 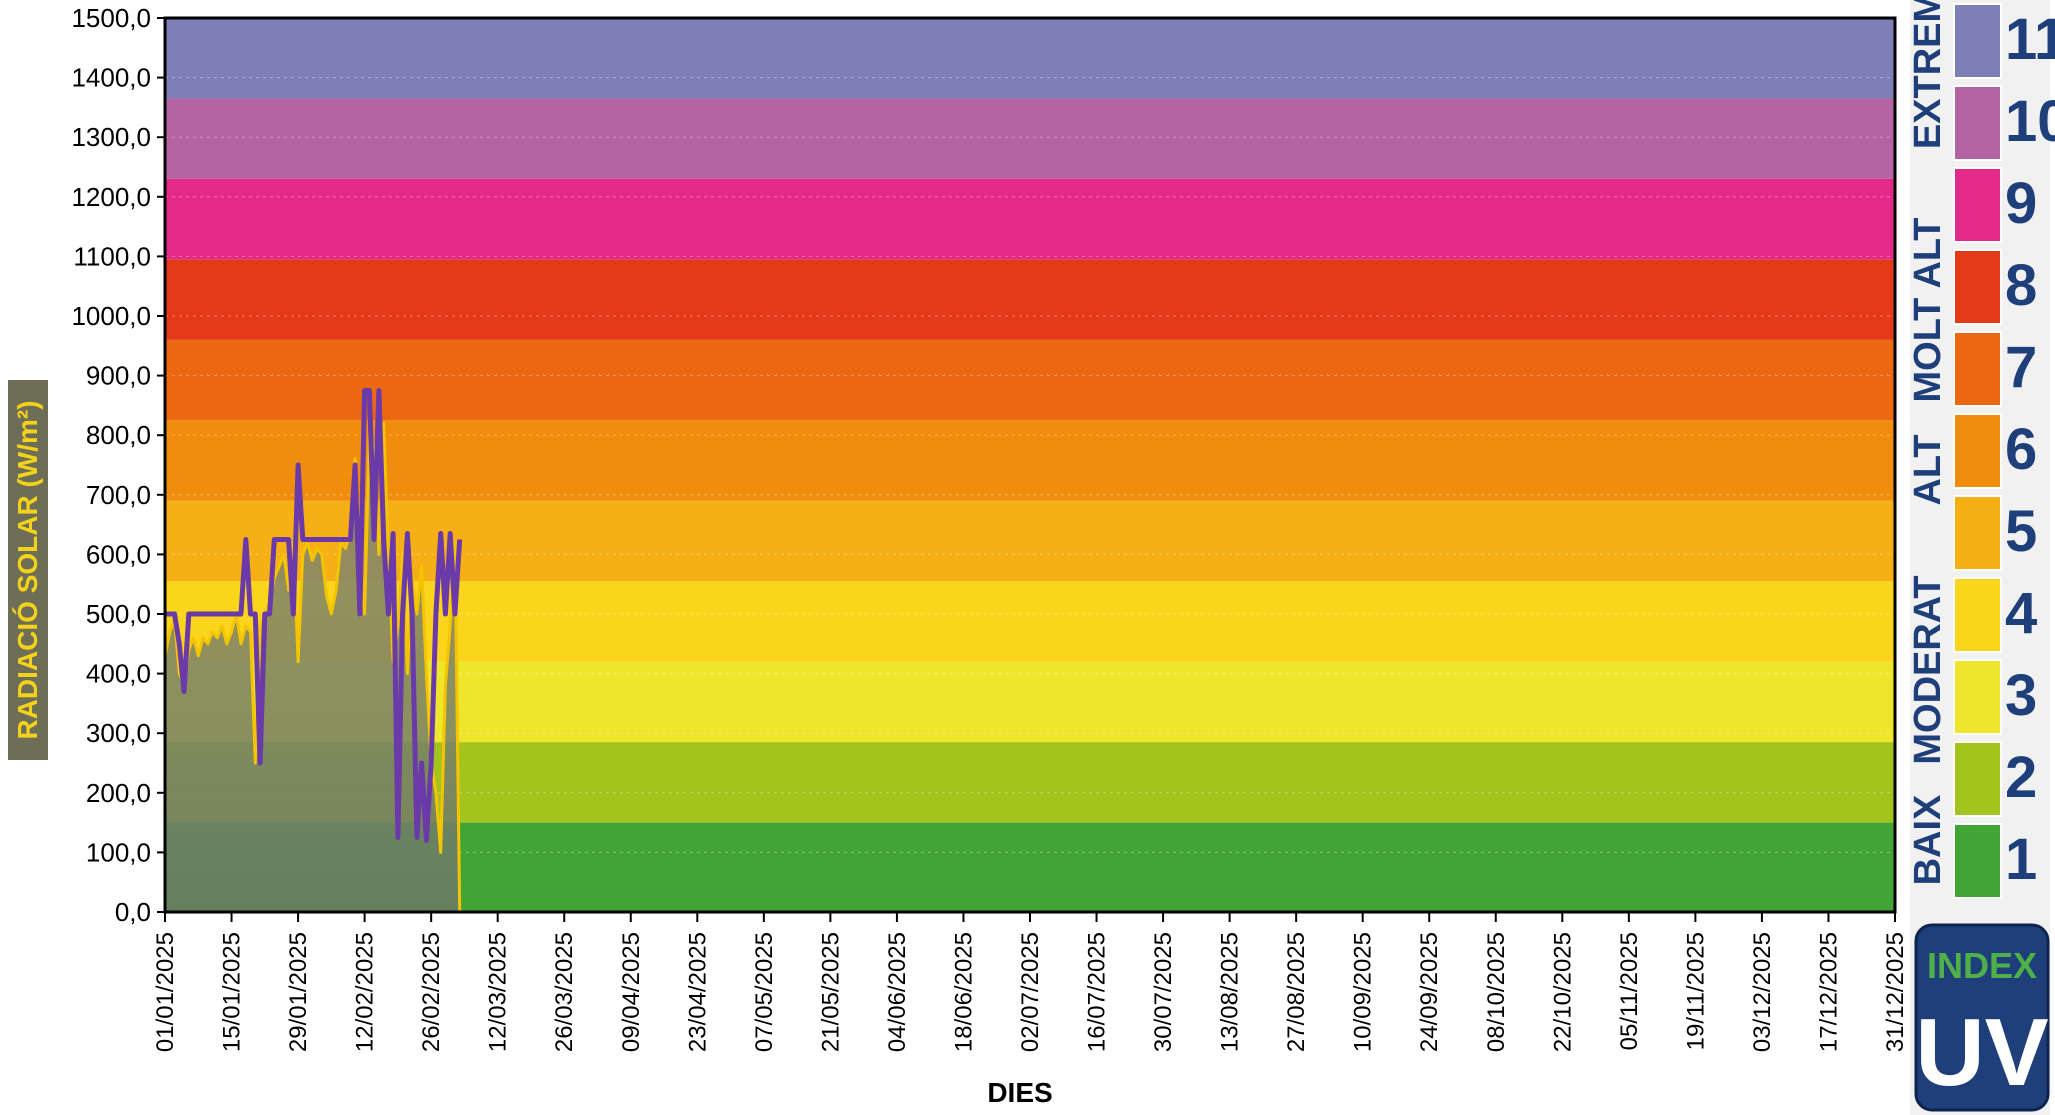 What do you see at coordinates (764, 992) in the screenshot?
I see `x-tick-label: 07/05/2025` at bounding box center [764, 992].